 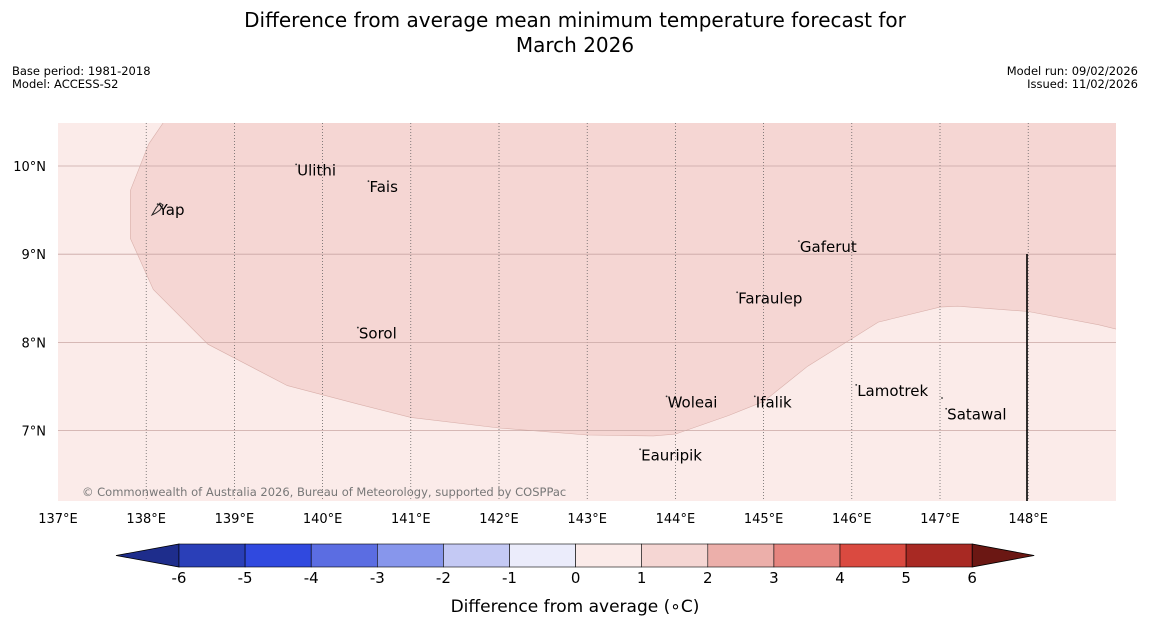 I want to click on place-label: Ifalik, so click(x=774, y=402).